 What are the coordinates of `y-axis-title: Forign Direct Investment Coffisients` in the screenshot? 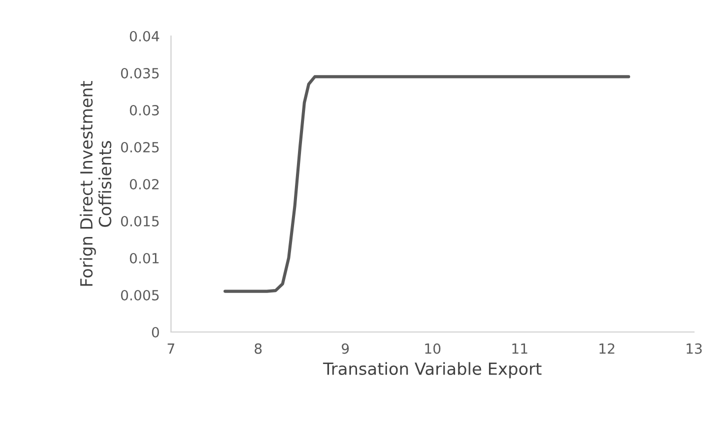 It's located at (96, 183).